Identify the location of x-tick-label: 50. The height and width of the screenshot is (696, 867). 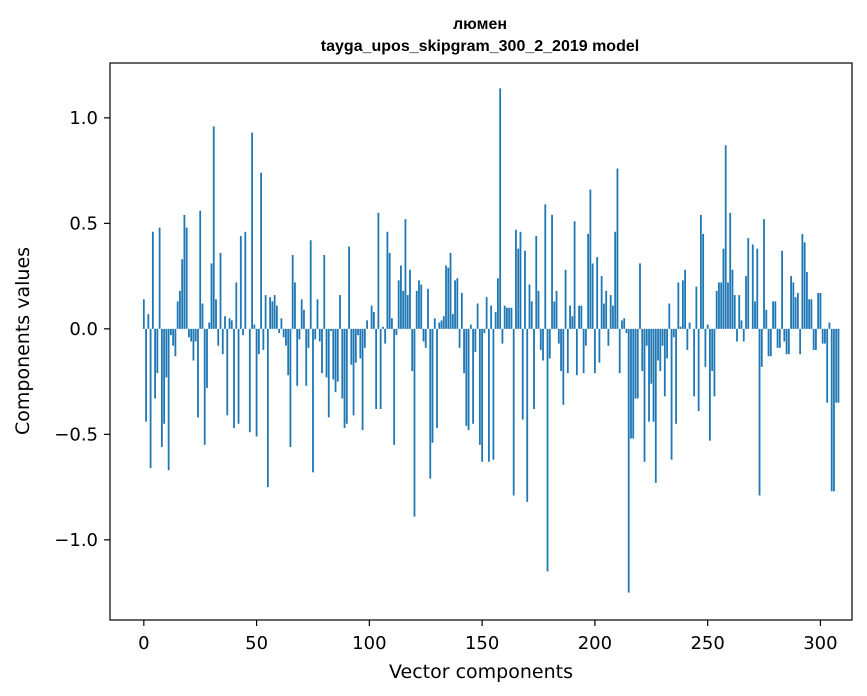
(256, 643).